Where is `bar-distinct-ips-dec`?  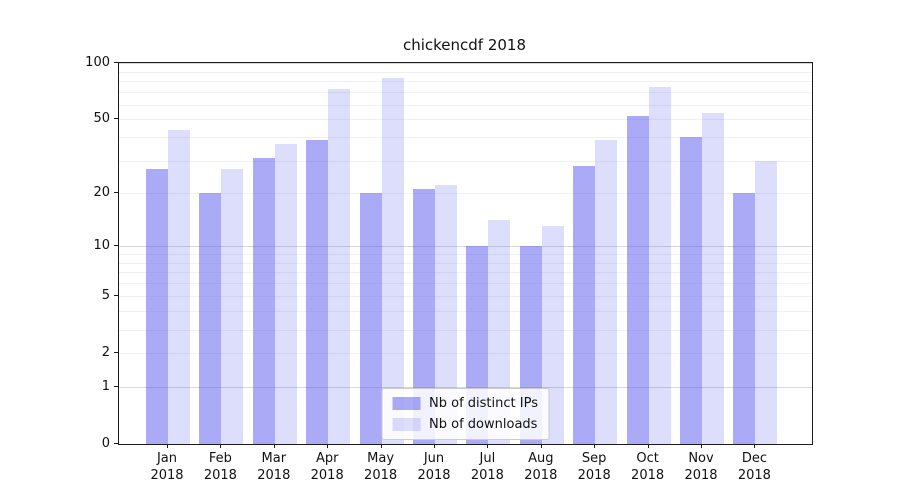
bar-distinct-ips-dec is located at coordinates (744, 318).